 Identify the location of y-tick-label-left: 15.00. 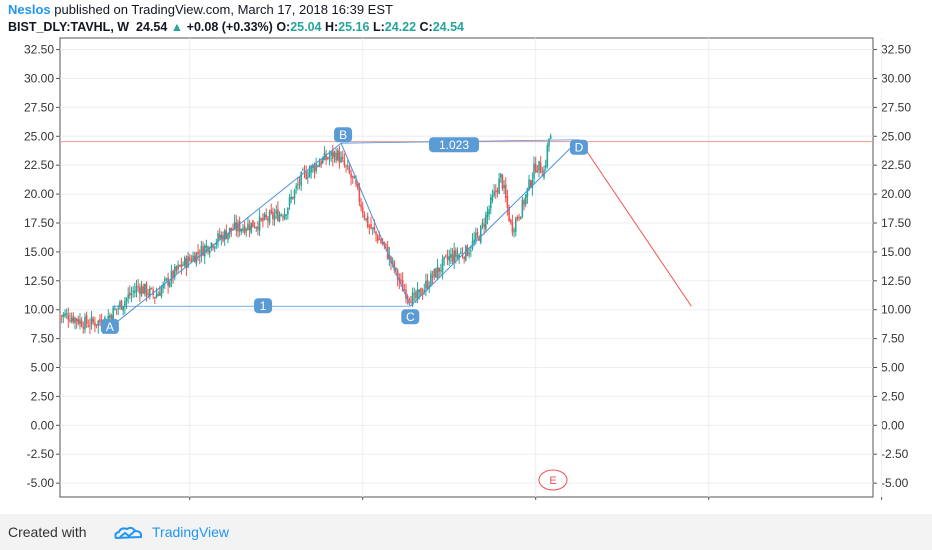
(39, 252).